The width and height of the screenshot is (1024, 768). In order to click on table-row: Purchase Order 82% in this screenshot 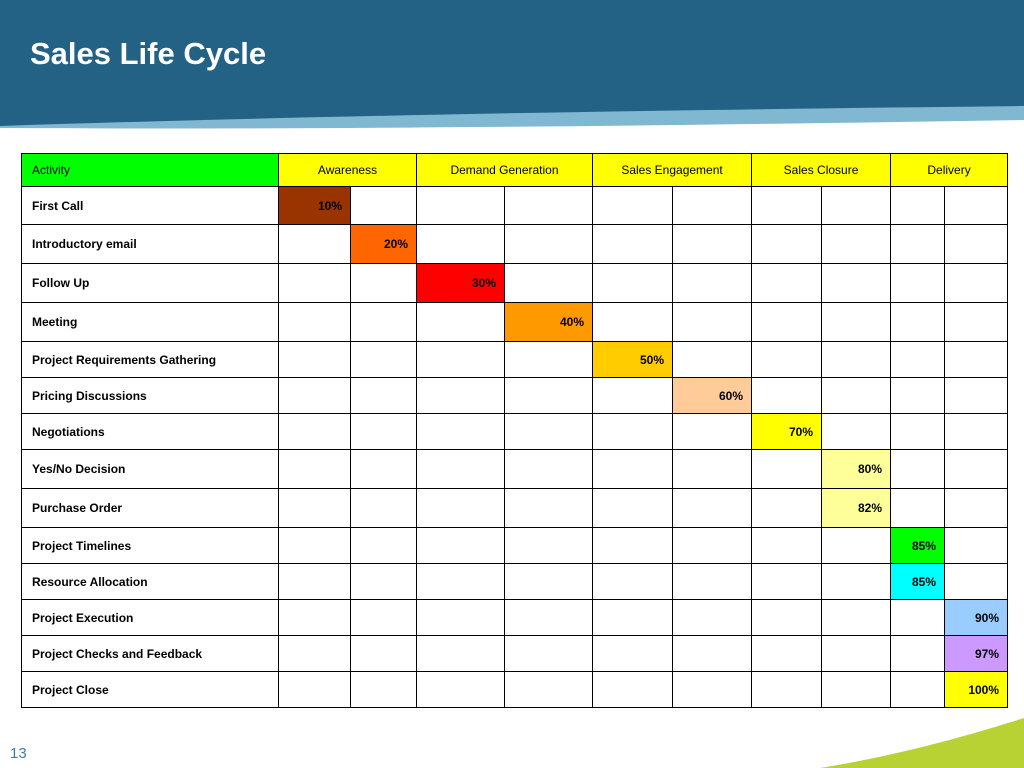, I will do `click(515, 508)`.